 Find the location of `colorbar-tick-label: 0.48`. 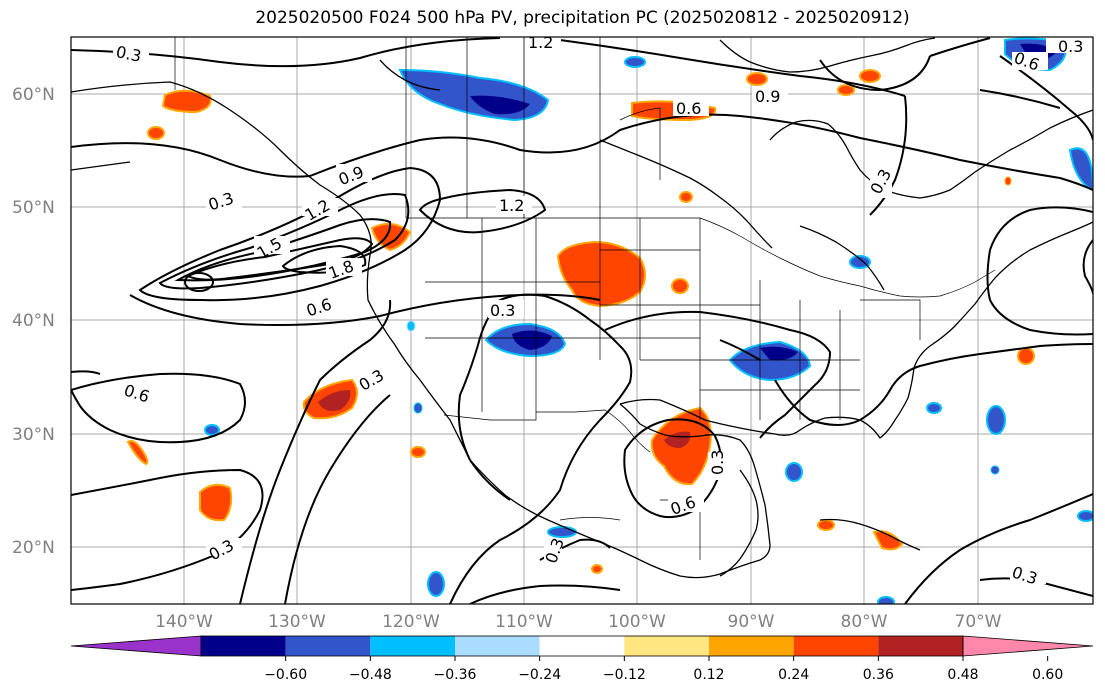

colorbar-tick-label: 0.48 is located at coordinates (962, 675).